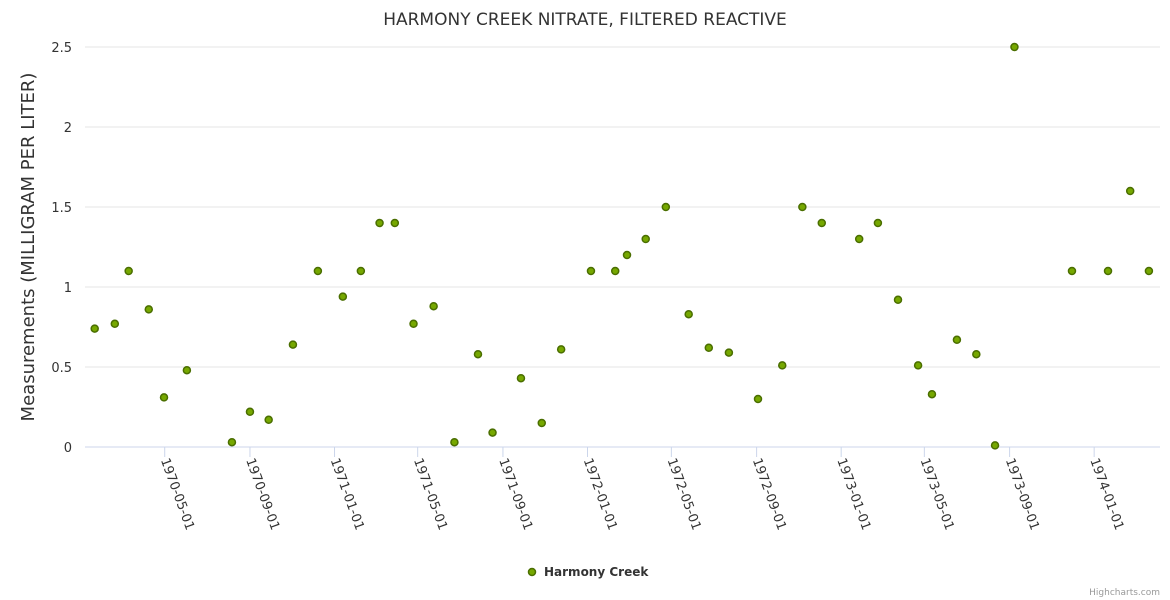 Image resolution: width=1170 pixels, height=600 pixels. I want to click on x-tick-label: 1972-05-01, so click(684, 494).